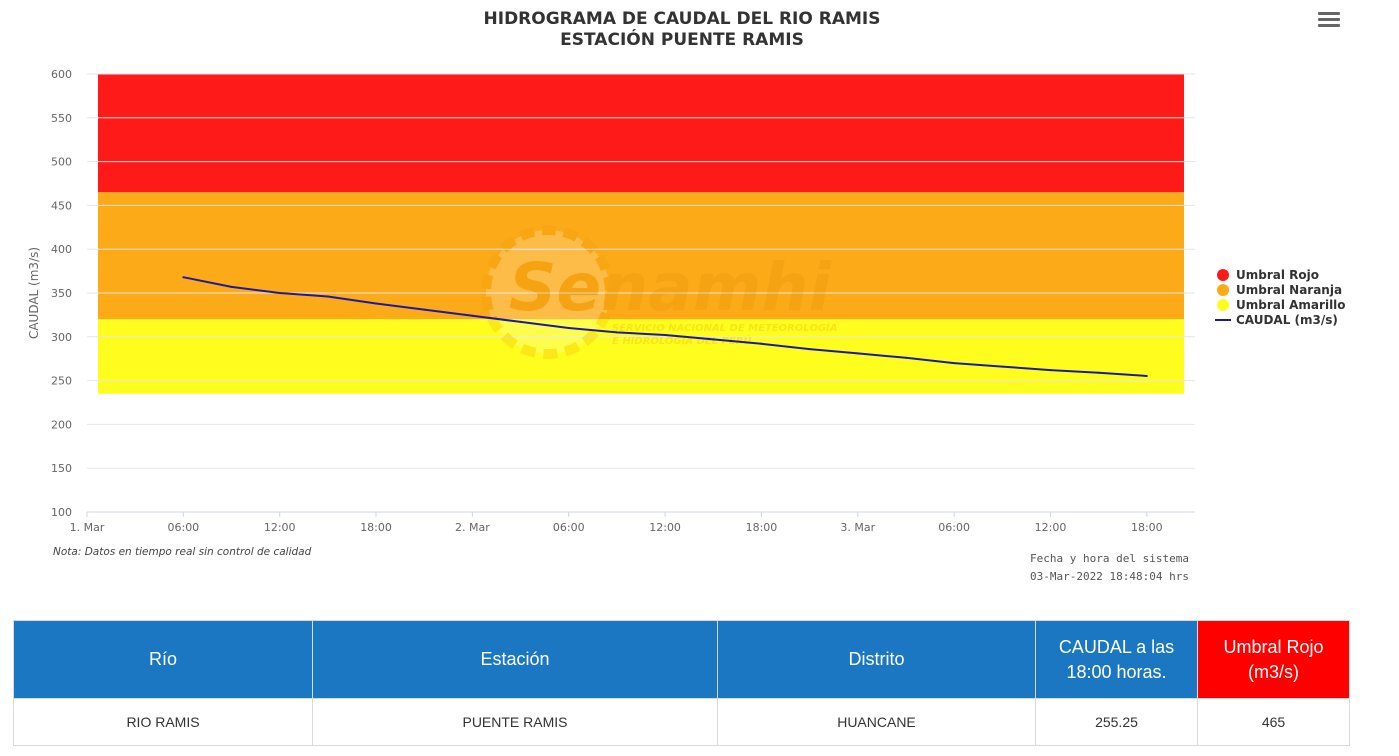  I want to click on y-tick-label: 300, so click(61, 337).